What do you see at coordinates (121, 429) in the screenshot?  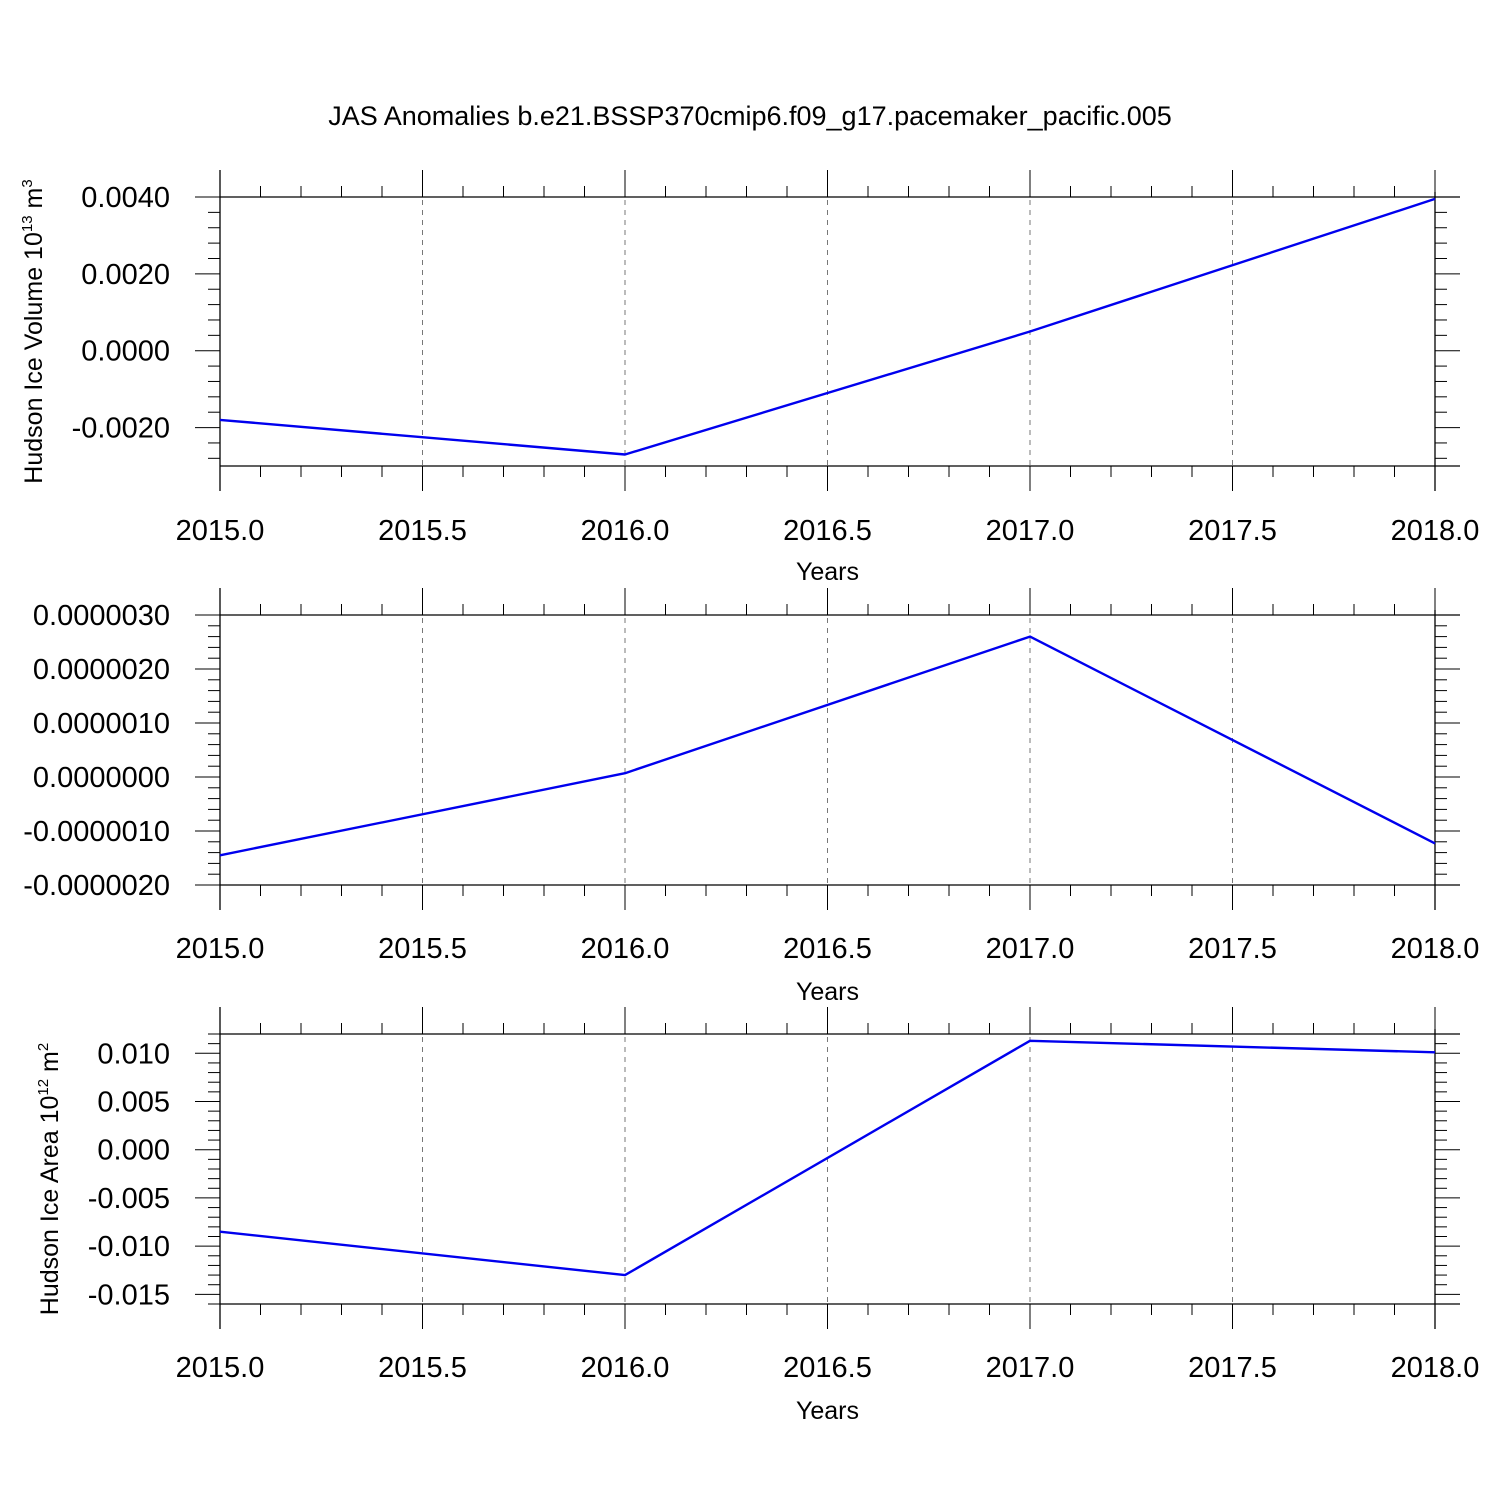 I see `y-tick-label: -0.0020` at bounding box center [121, 429].